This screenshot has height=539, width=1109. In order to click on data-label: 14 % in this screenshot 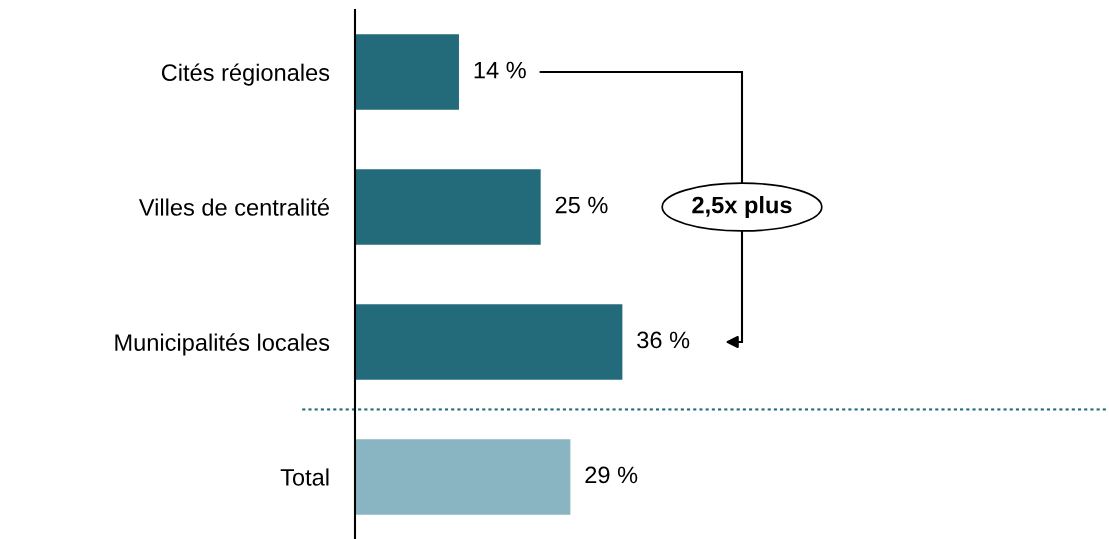, I will do `click(500, 70)`.